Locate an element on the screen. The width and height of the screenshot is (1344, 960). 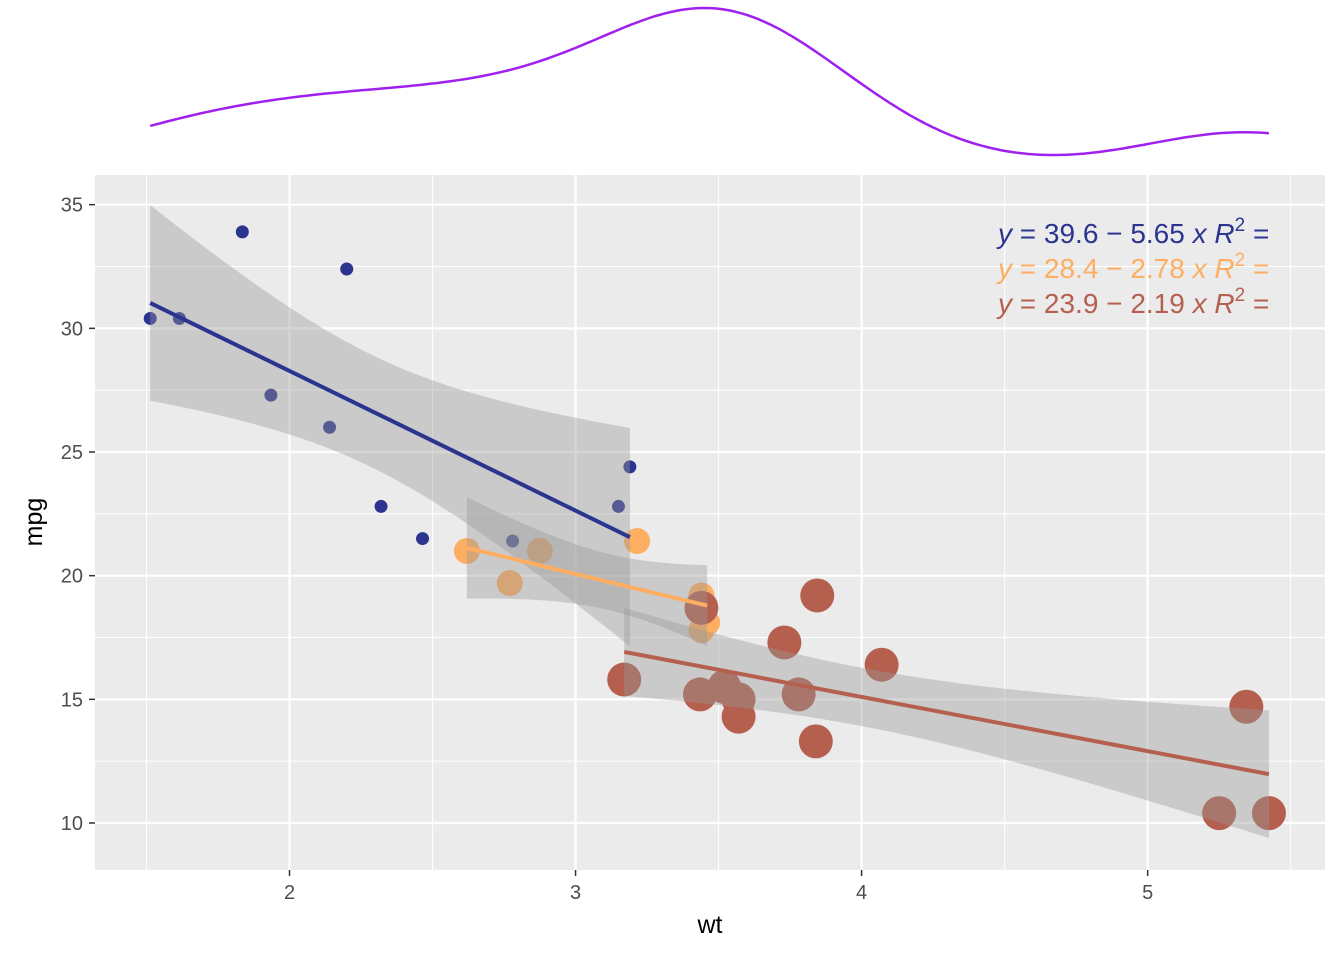
equation-part: = 23.9 − 2.19 is located at coordinates (1102, 303).